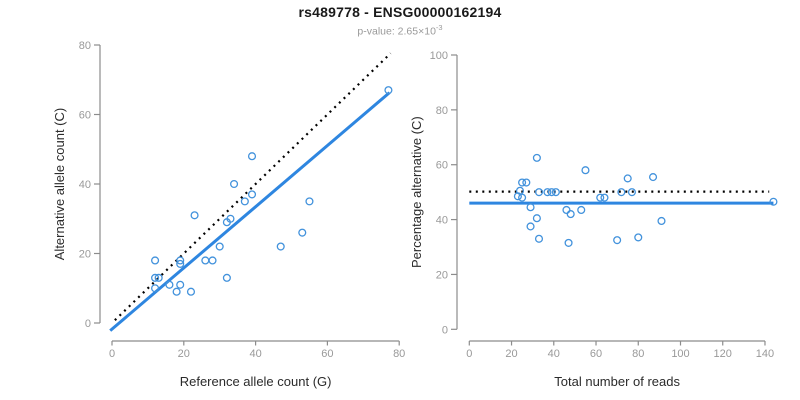 Image resolution: width=800 pixels, height=400 pixels. Describe the element at coordinates (400, 12) in the screenshot. I see `figure-title: rs489778 - ENSG00000162194` at that location.